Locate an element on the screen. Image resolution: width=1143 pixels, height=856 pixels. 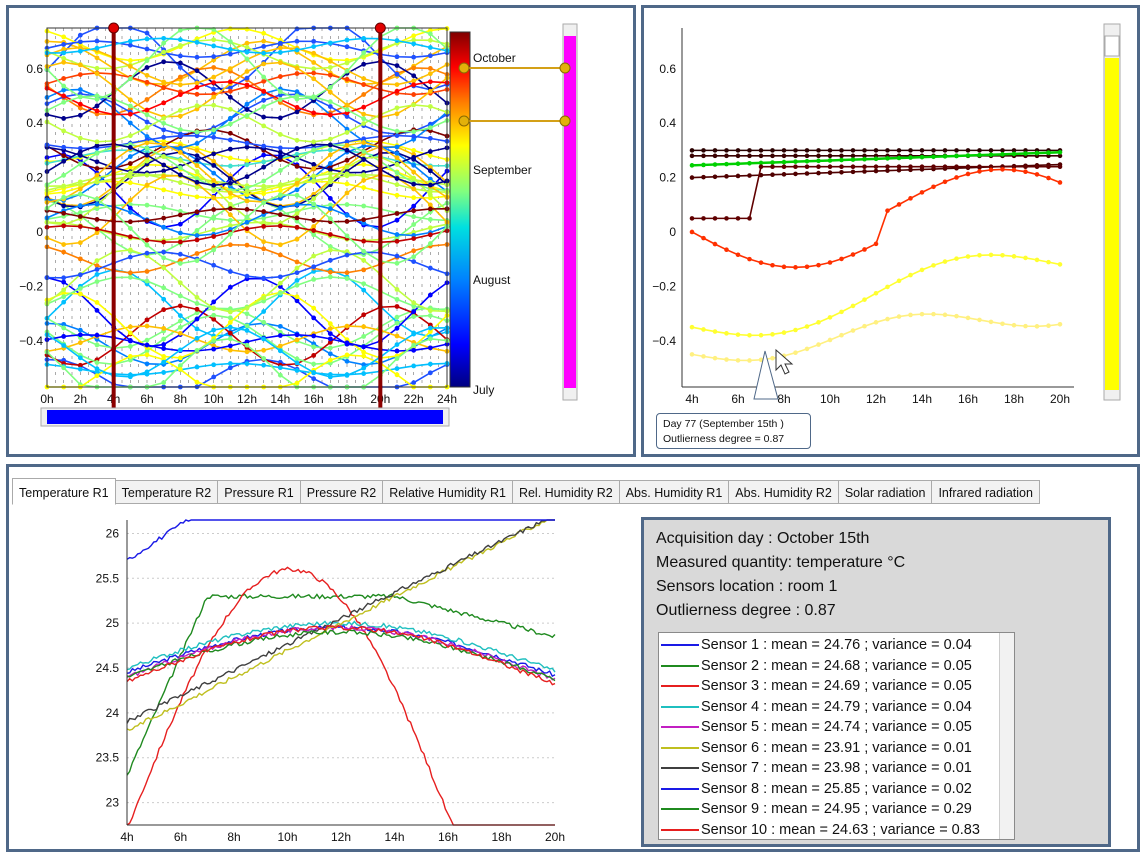
tab-abs-humidity-r2: Abs. Humidity R2 is located at coordinates (784, 492).